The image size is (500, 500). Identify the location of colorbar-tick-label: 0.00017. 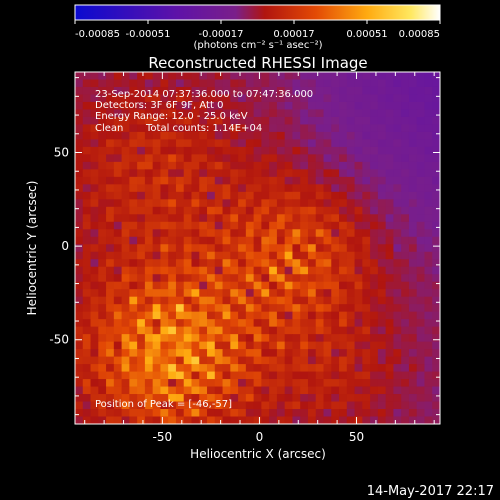
(293, 34).